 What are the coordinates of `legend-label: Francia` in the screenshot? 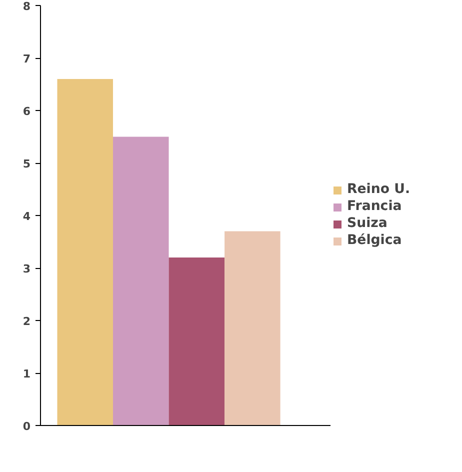 It's located at (374, 206).